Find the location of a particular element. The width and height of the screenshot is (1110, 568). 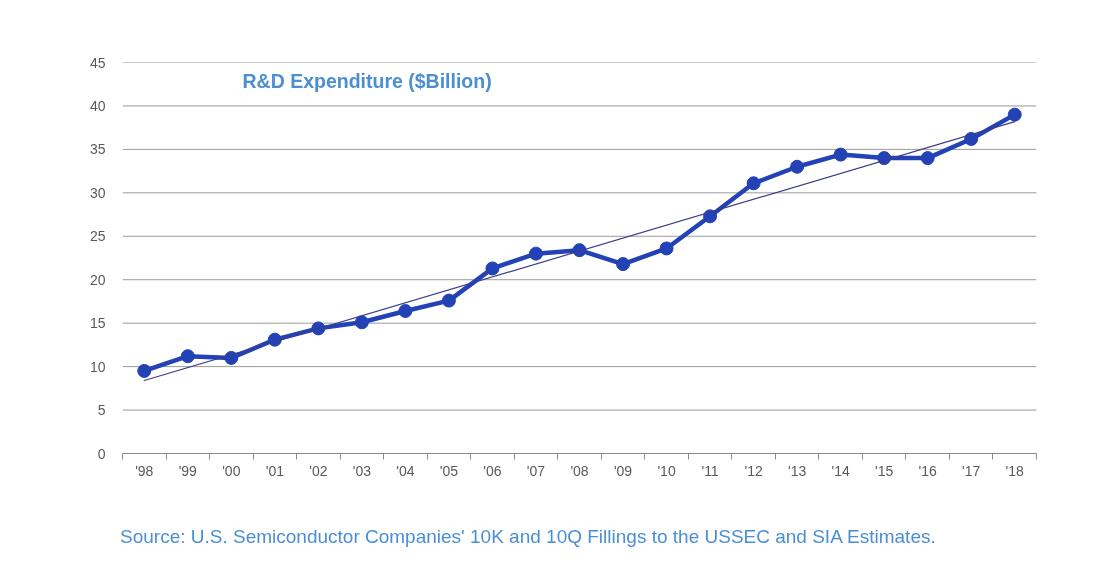

source-note: Source: U.S. Semiconductor Companies' 10K and 10Q Fillings to the USSEC and SIA Estimates. is located at coordinates (528, 537).